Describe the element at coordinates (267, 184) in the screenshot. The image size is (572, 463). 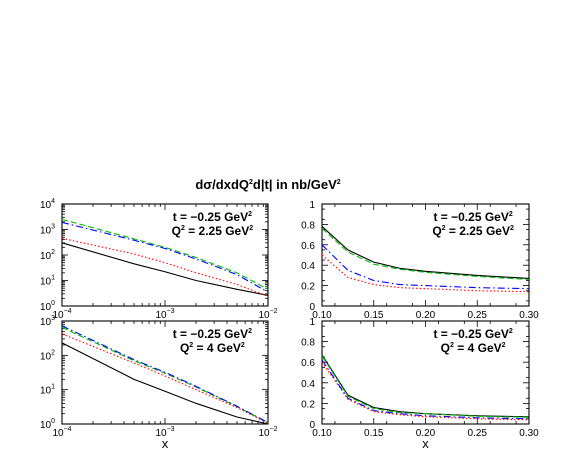
I see `figure-title: dσ/dxdQ2d|t| in nb/GeV2` at that location.